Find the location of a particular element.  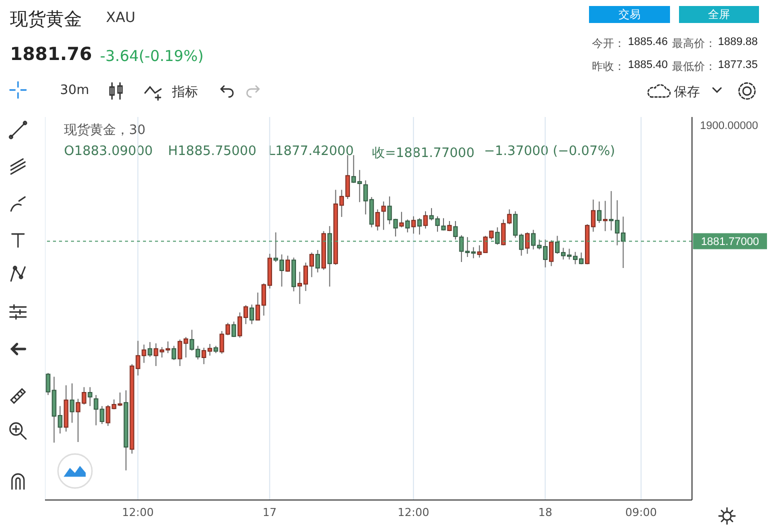

text: 最高价： is located at coordinates (694, 43).